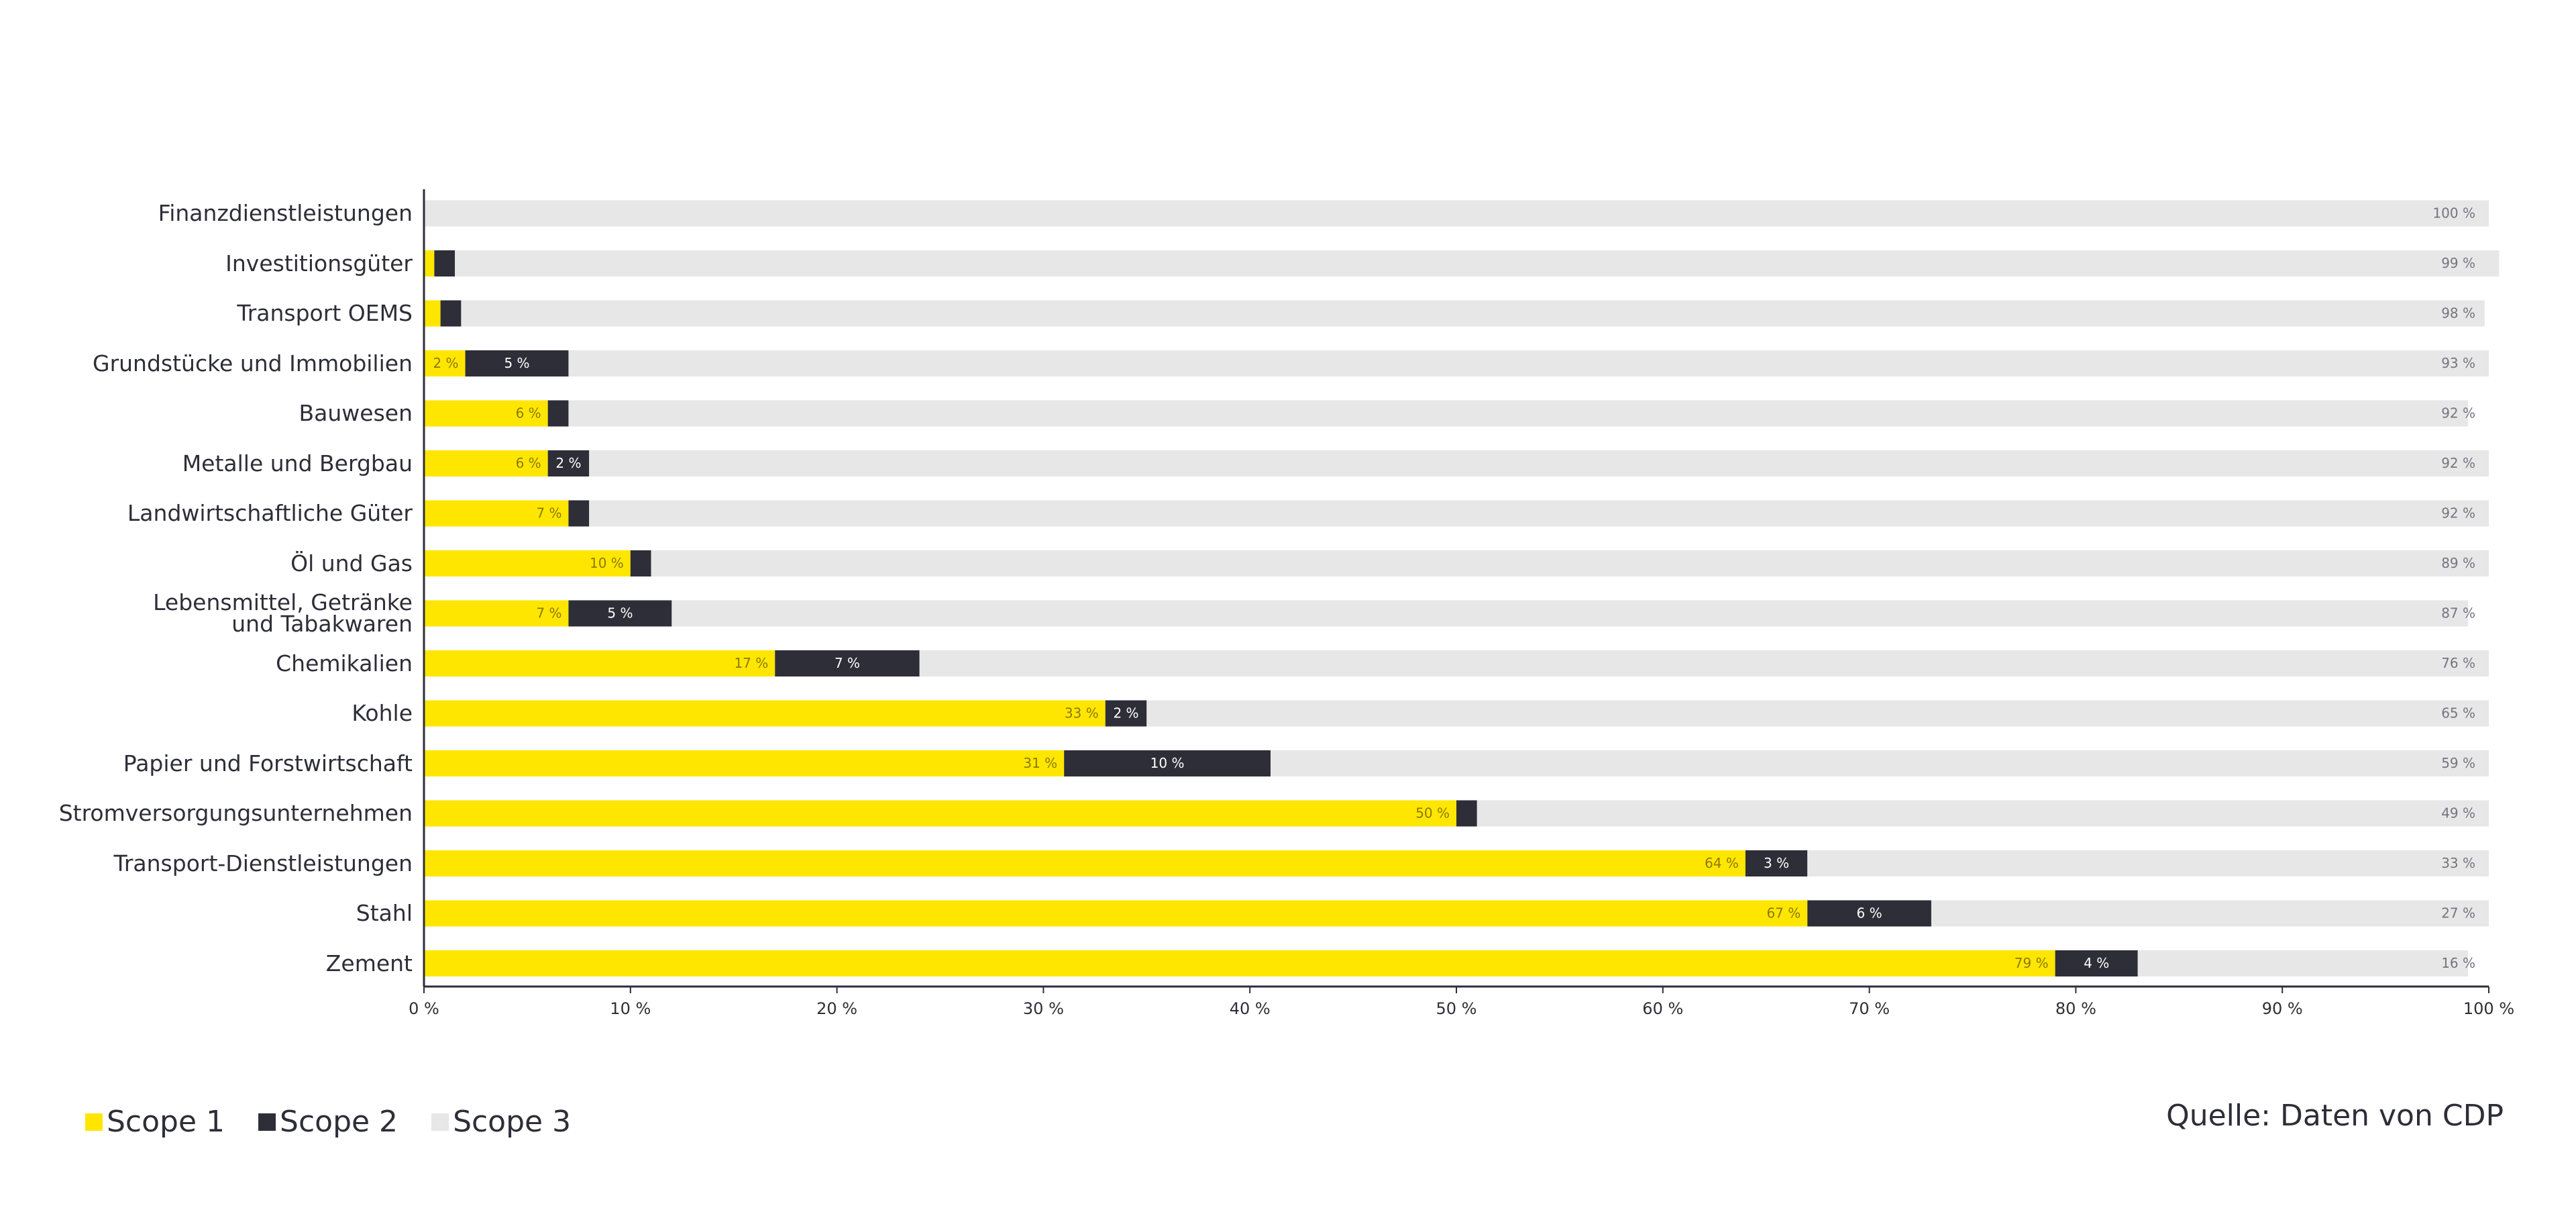  What do you see at coordinates (270, 513) in the screenshot?
I see `category-label: Landwirtschaftliche Güter` at bounding box center [270, 513].